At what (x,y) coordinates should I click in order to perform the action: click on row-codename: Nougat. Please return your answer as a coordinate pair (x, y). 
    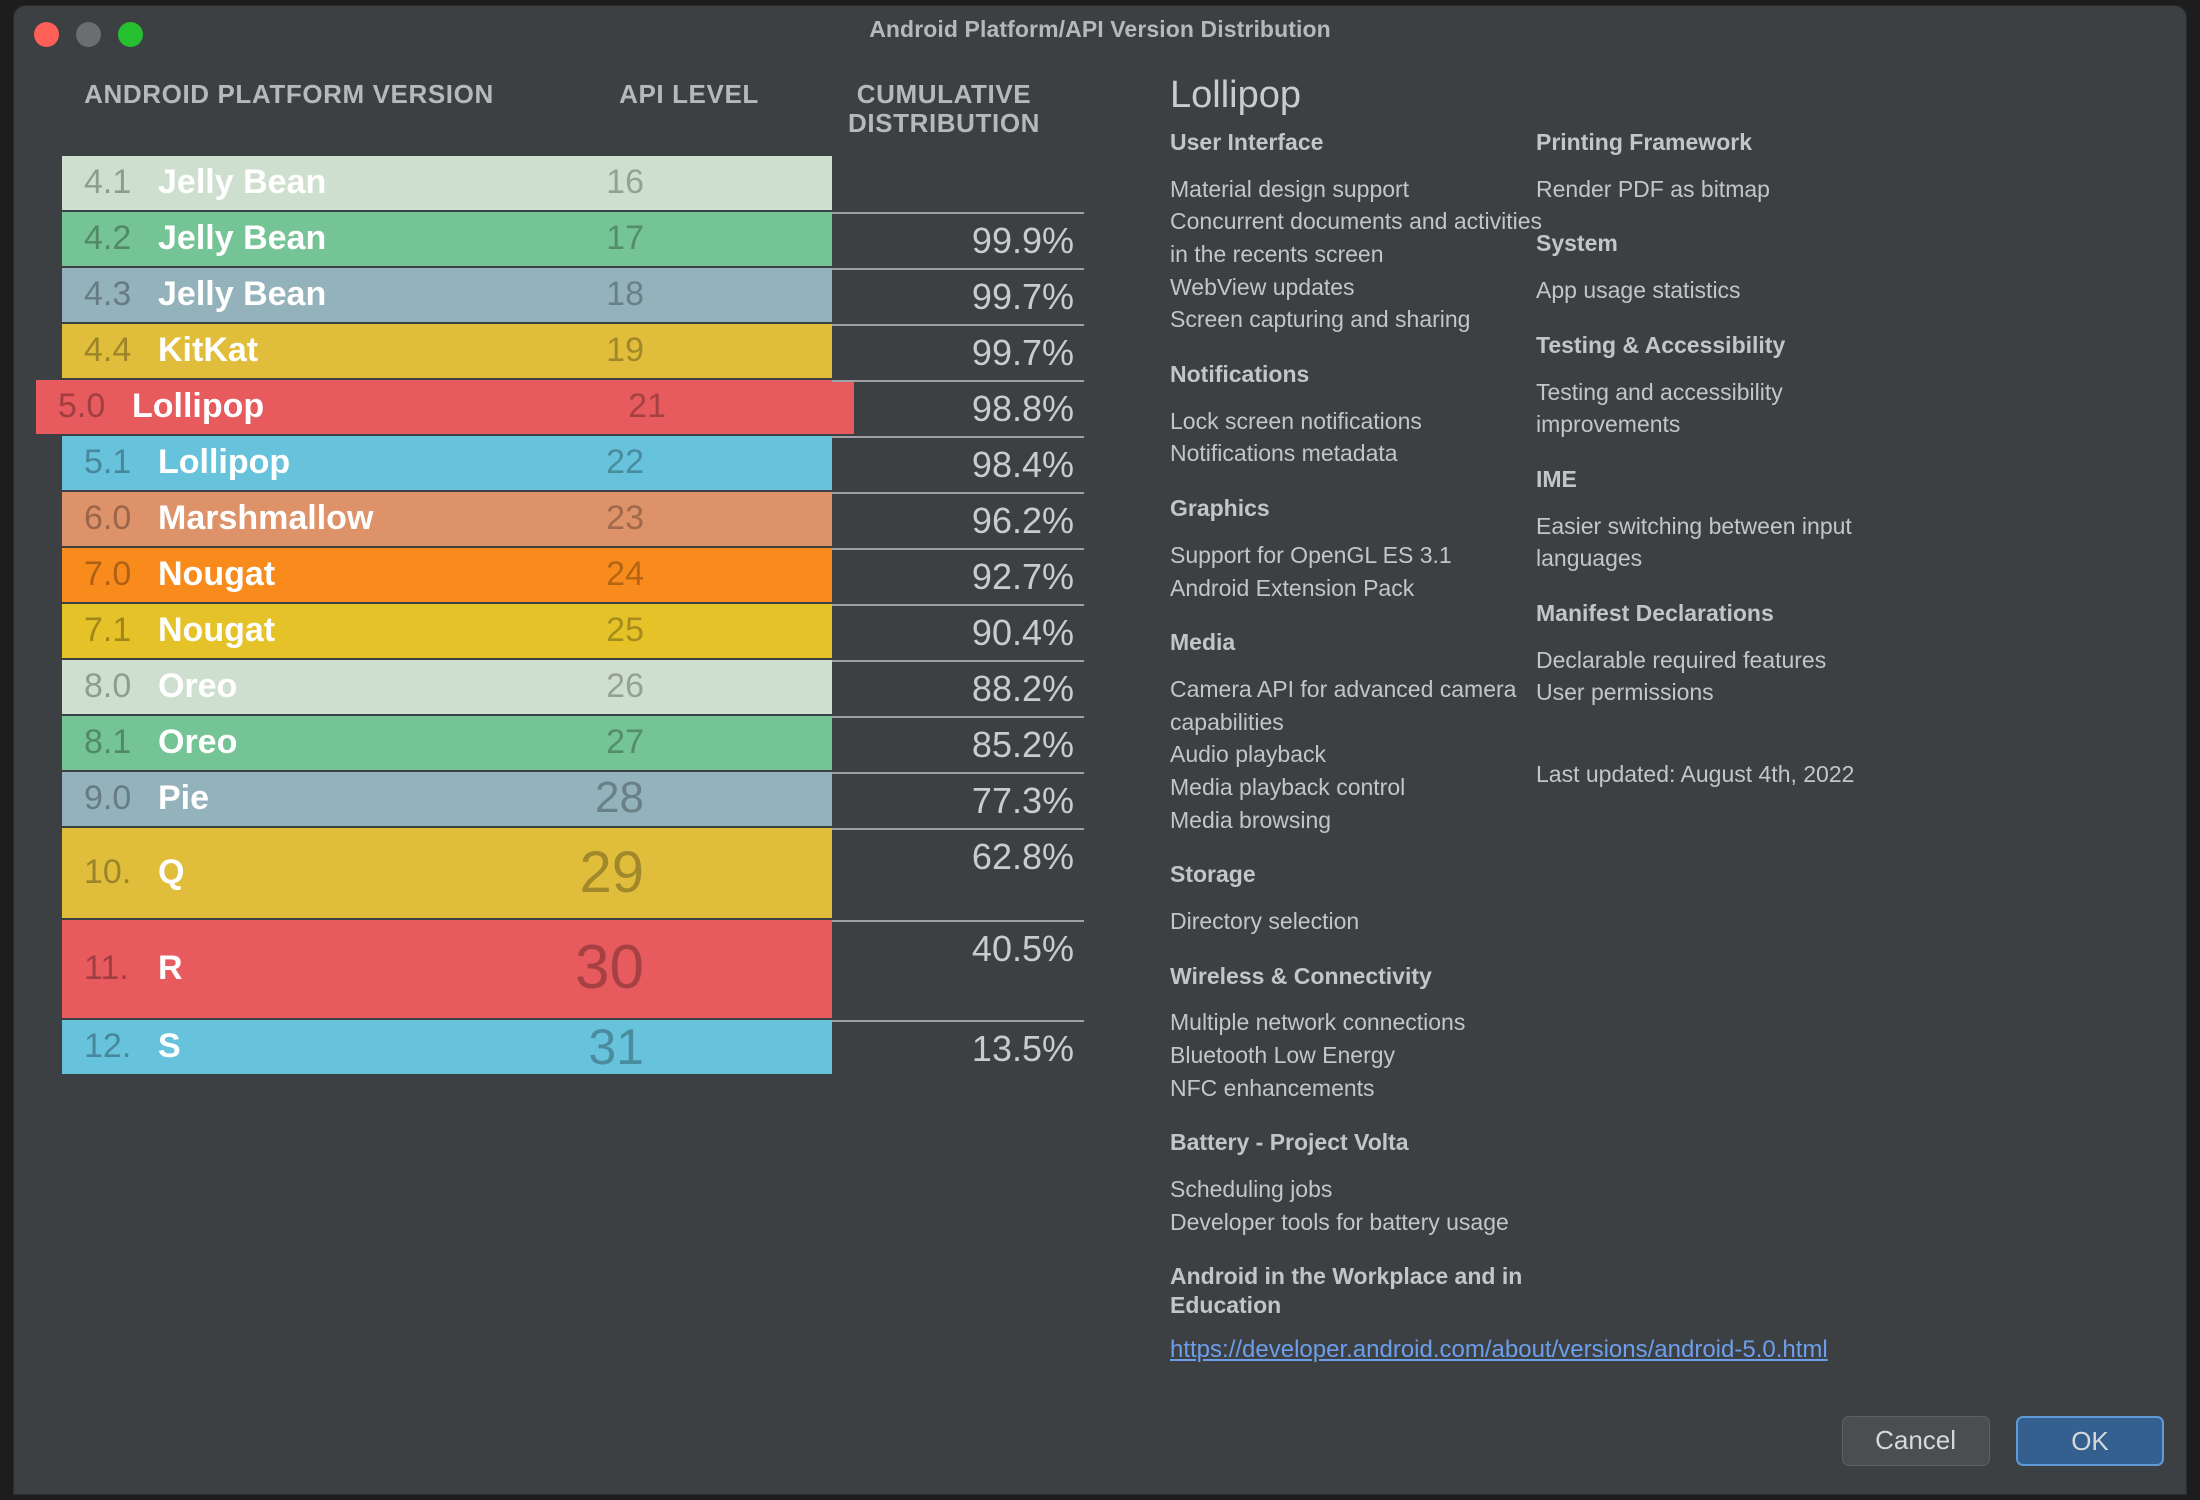
    Looking at the image, I should click on (217, 574).